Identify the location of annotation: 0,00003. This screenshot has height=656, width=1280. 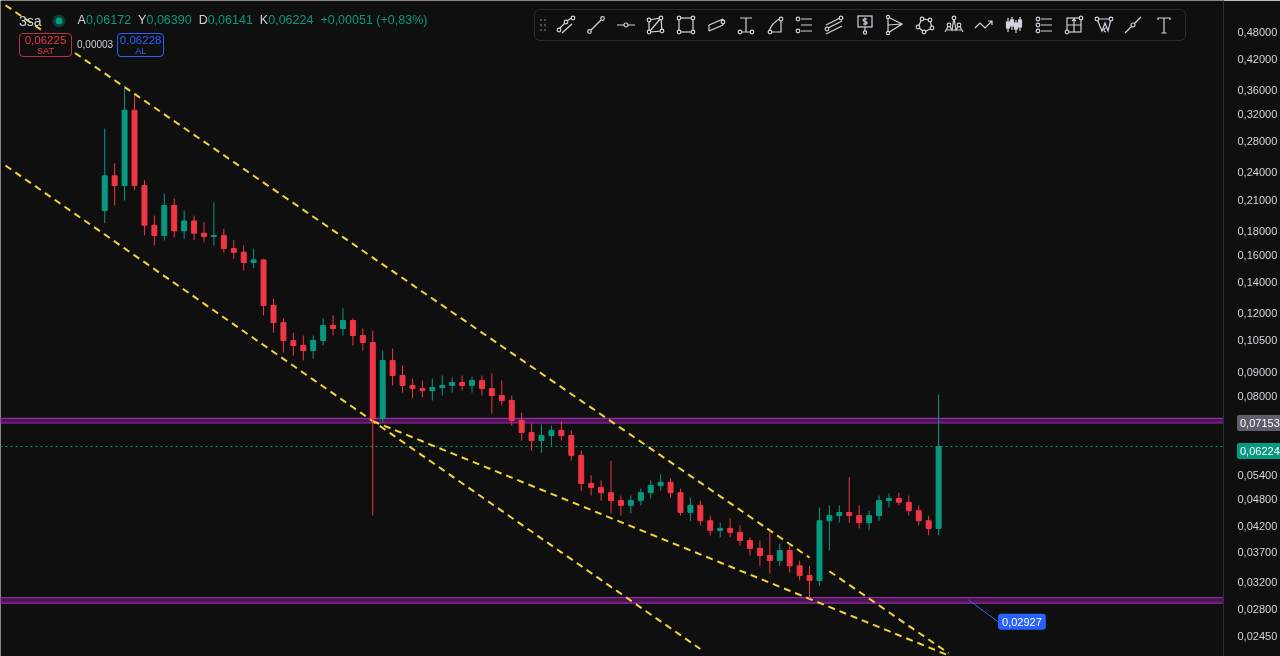
(95, 44).